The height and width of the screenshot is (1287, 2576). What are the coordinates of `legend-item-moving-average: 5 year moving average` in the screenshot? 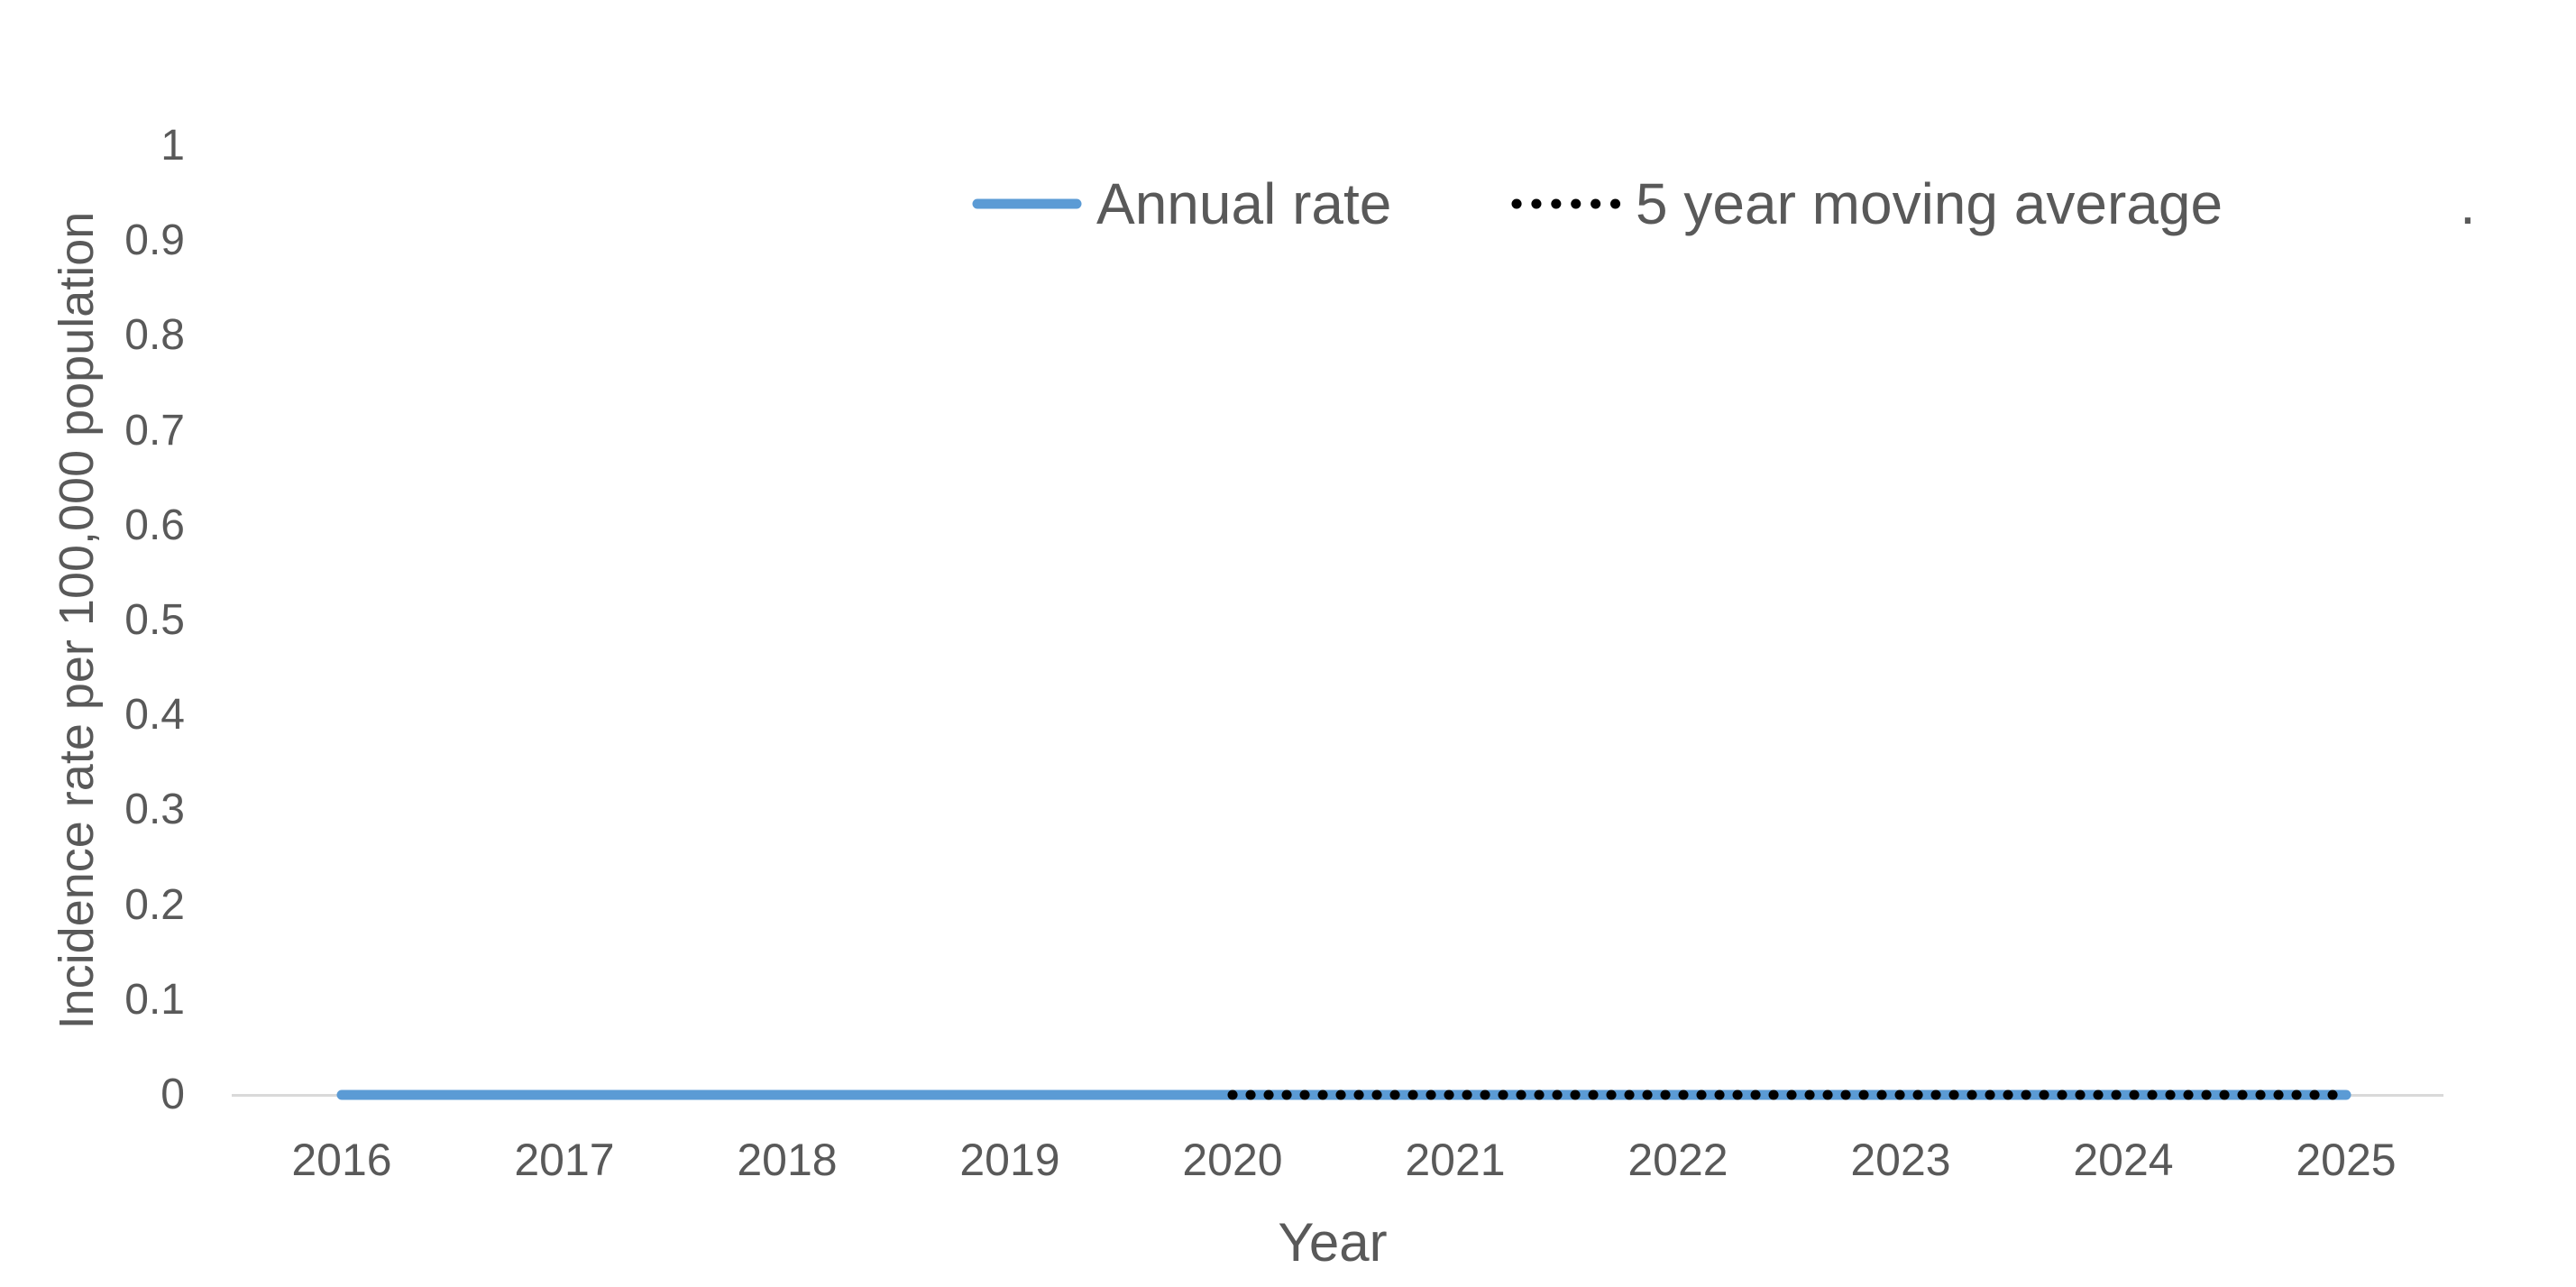 It's located at (1867, 203).